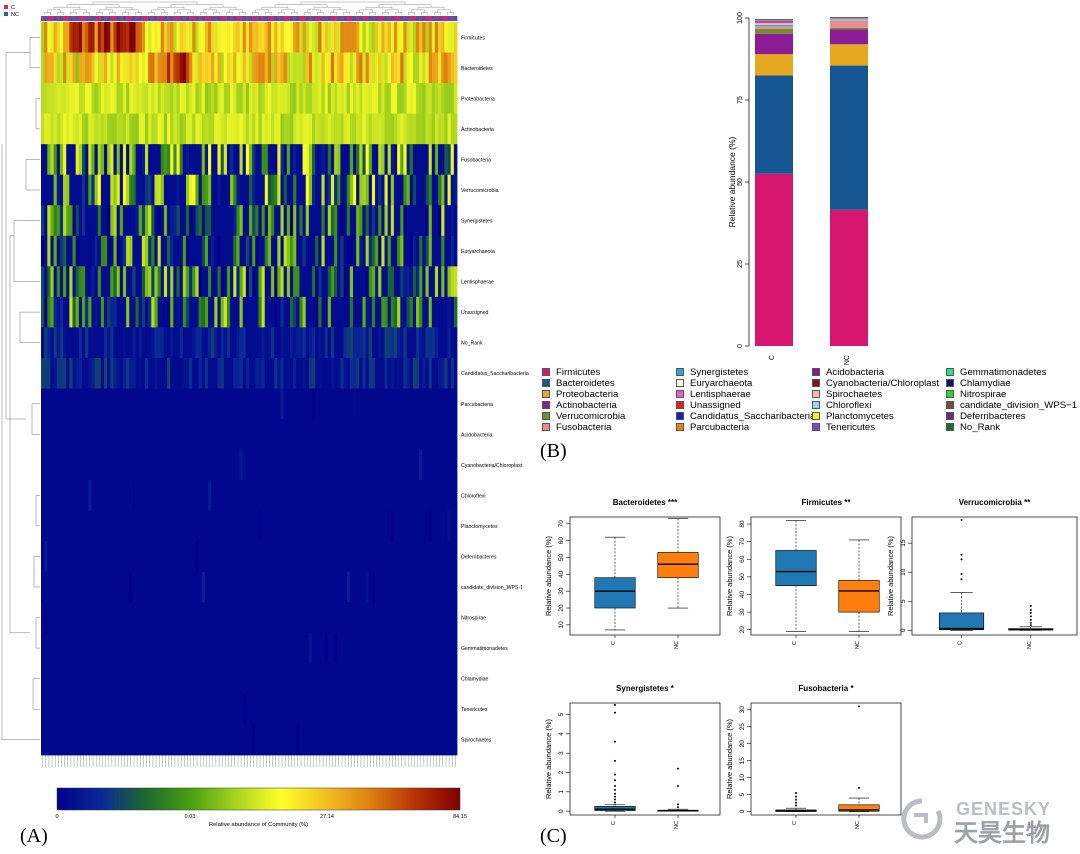  I want to click on heatmap-row-label: Unassigned, so click(475, 313).